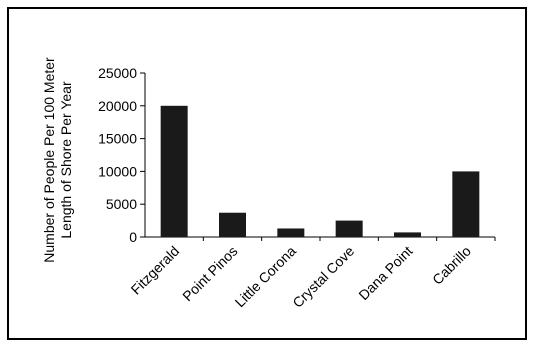  I want to click on y-tick-label: 15000, so click(117, 139).